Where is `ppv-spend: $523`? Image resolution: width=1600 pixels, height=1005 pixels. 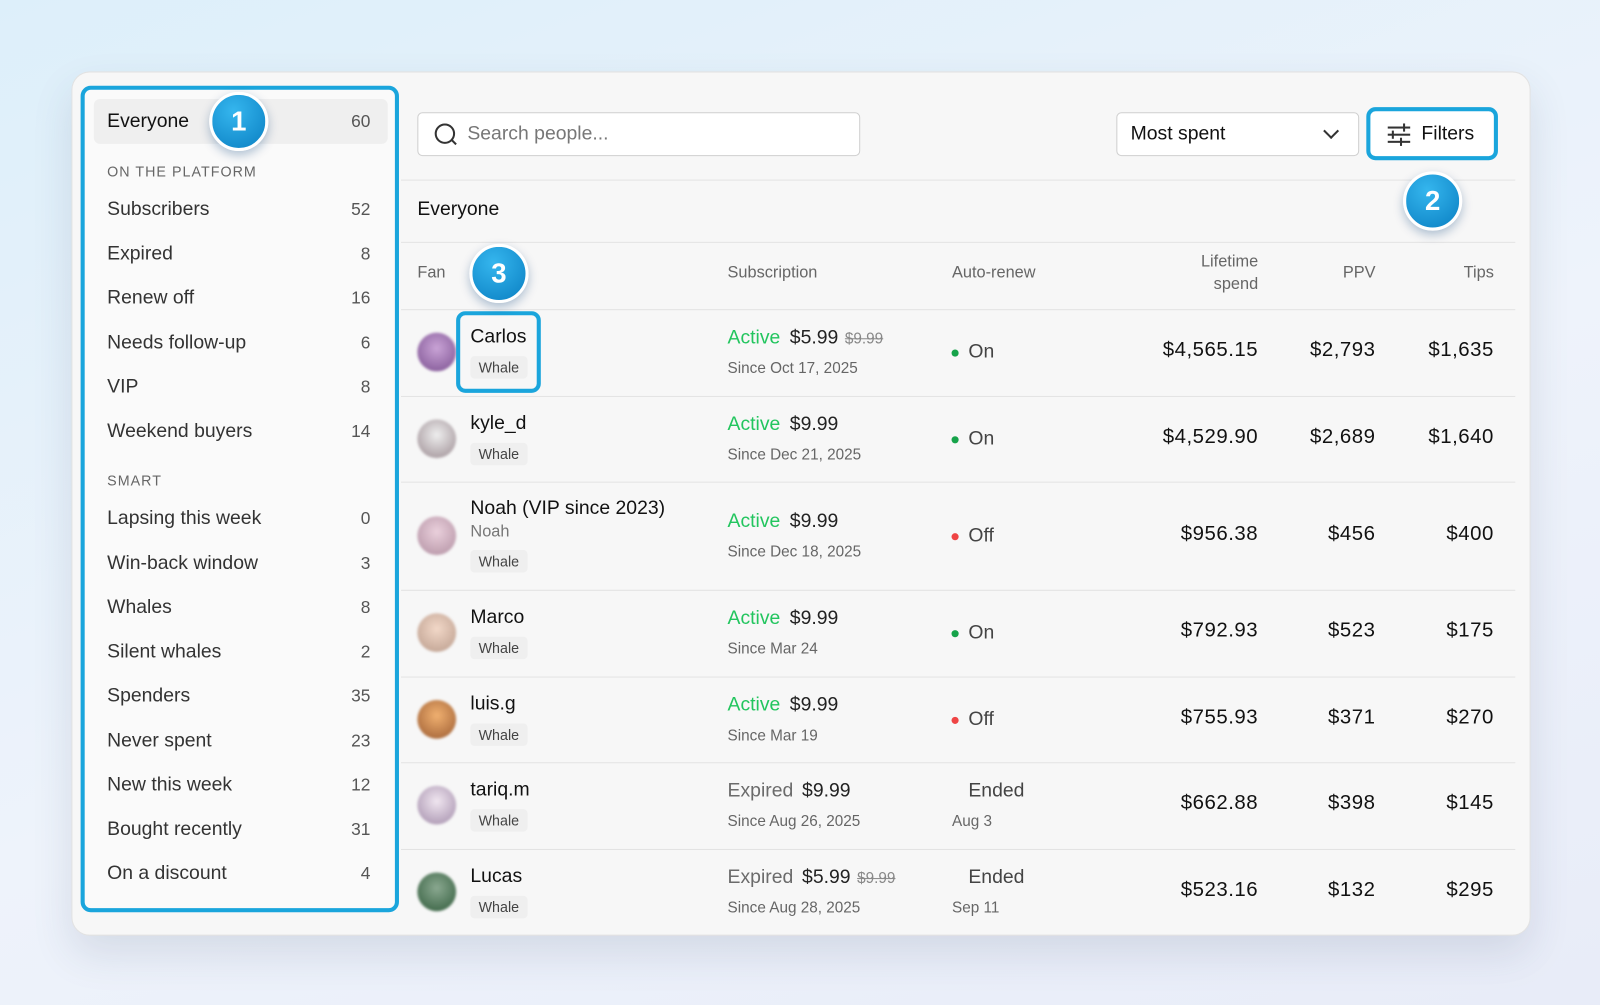
ppv-spend: $523 is located at coordinates (1352, 631).